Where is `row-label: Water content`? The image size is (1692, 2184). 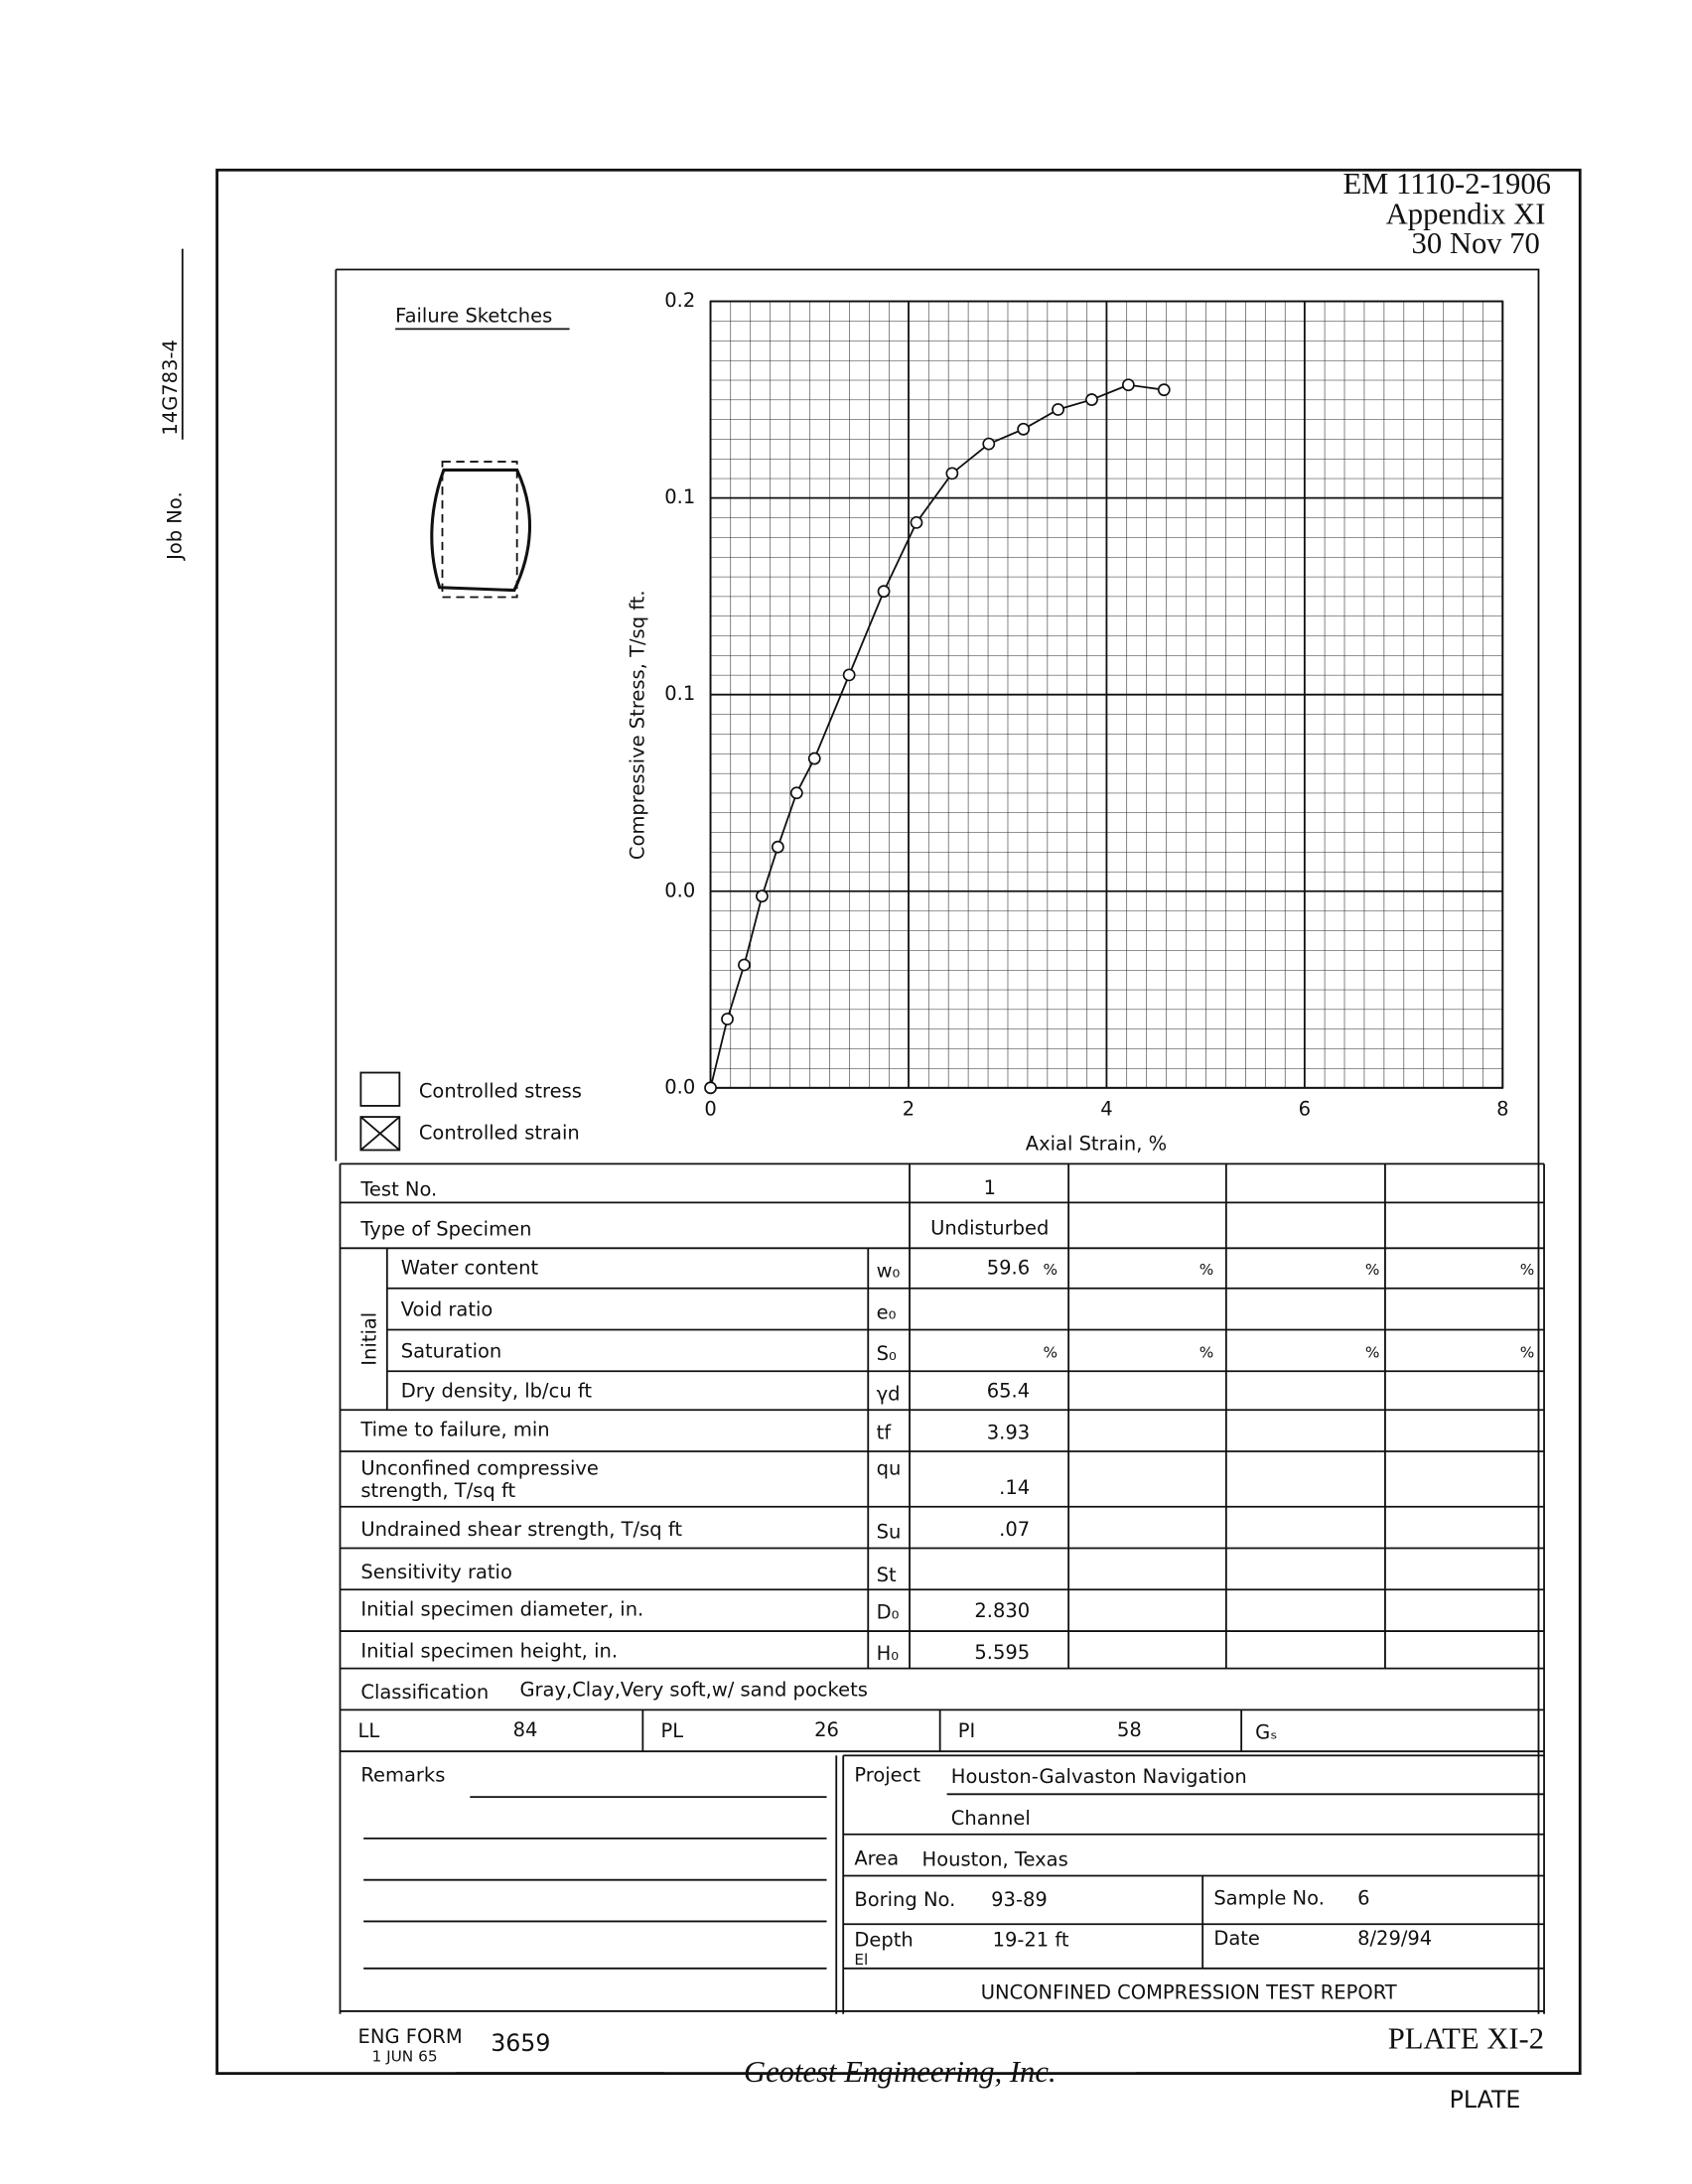 row-label: Water content is located at coordinates (470, 1268).